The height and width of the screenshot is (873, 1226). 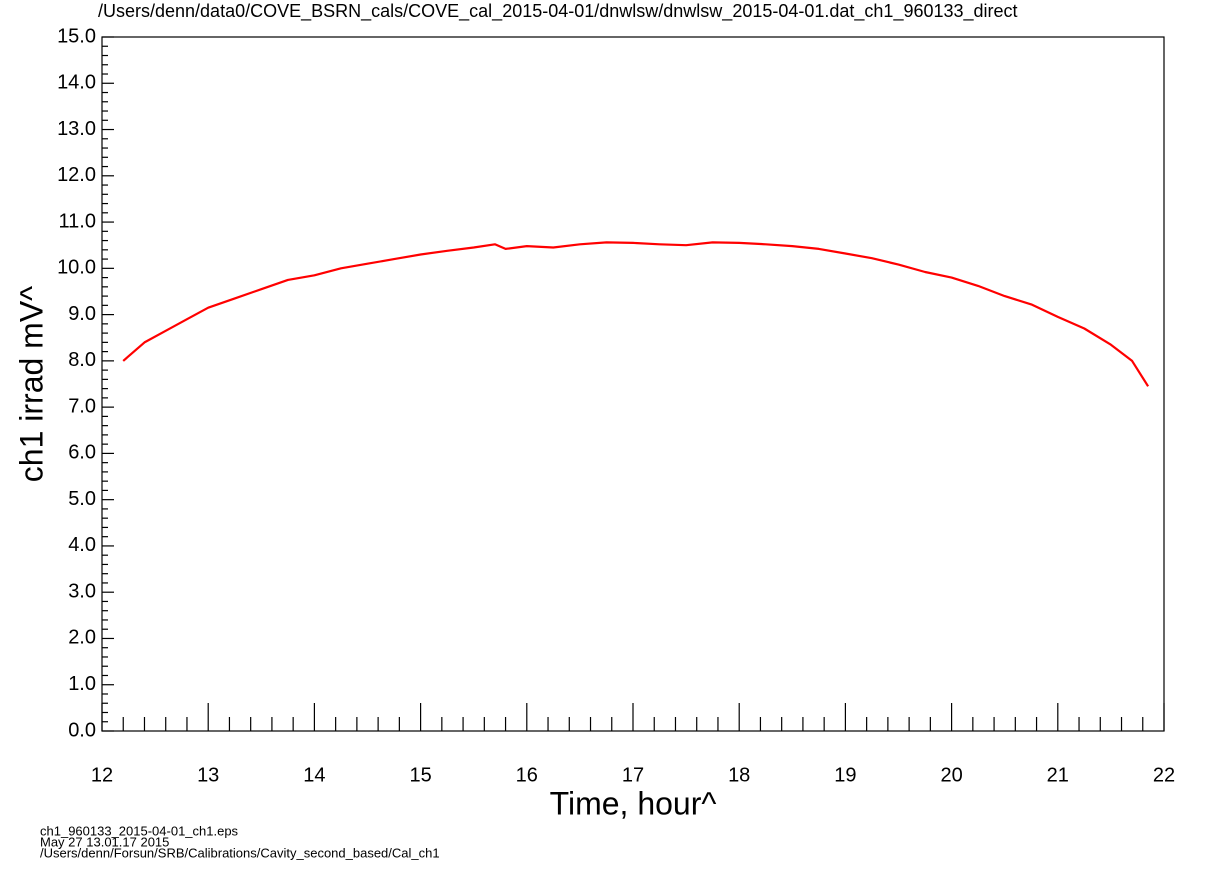 What do you see at coordinates (77, 221) in the screenshot?
I see `y-tick-label: 11.0` at bounding box center [77, 221].